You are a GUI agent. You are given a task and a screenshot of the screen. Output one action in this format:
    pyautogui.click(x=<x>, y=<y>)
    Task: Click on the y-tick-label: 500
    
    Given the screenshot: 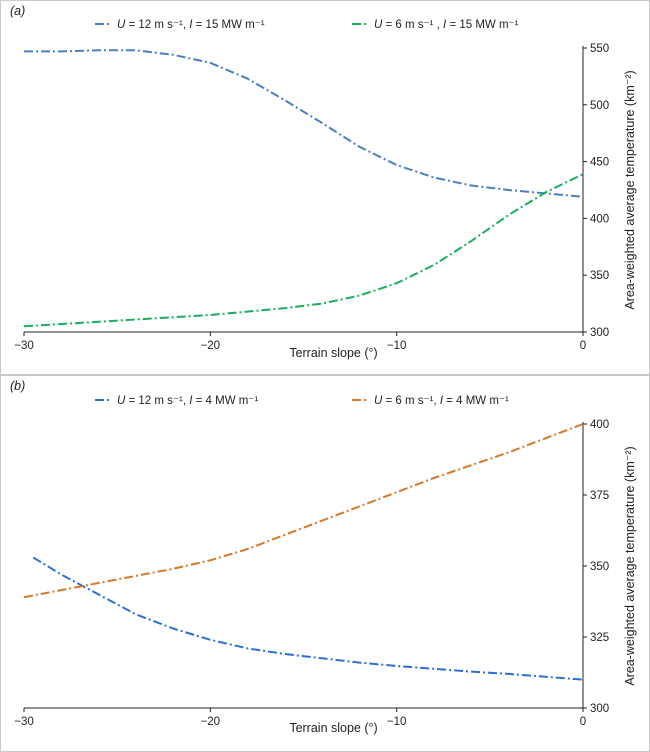 What is the action you would take?
    pyautogui.click(x=599, y=106)
    